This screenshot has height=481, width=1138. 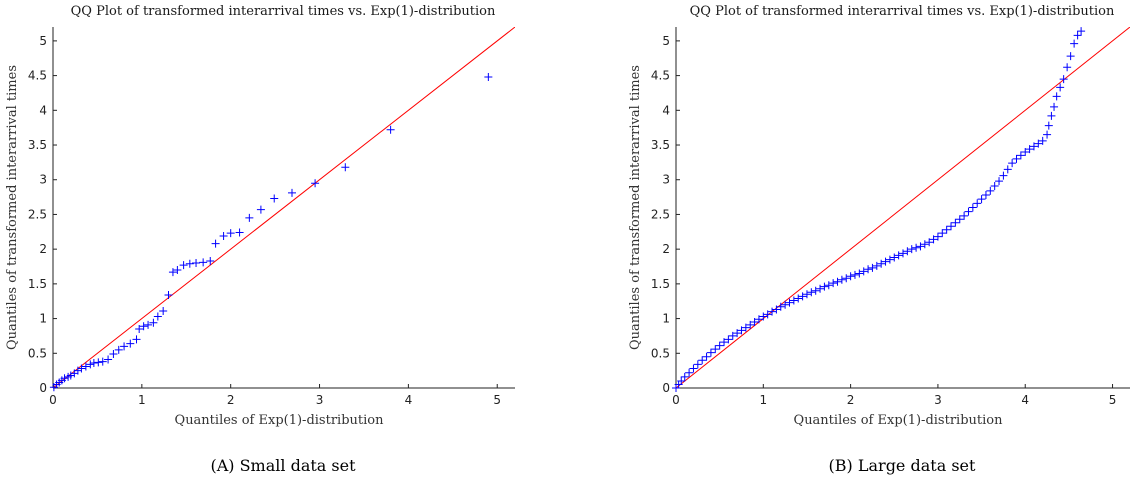 I want to click on x-tick-label: 1, so click(x=142, y=400).